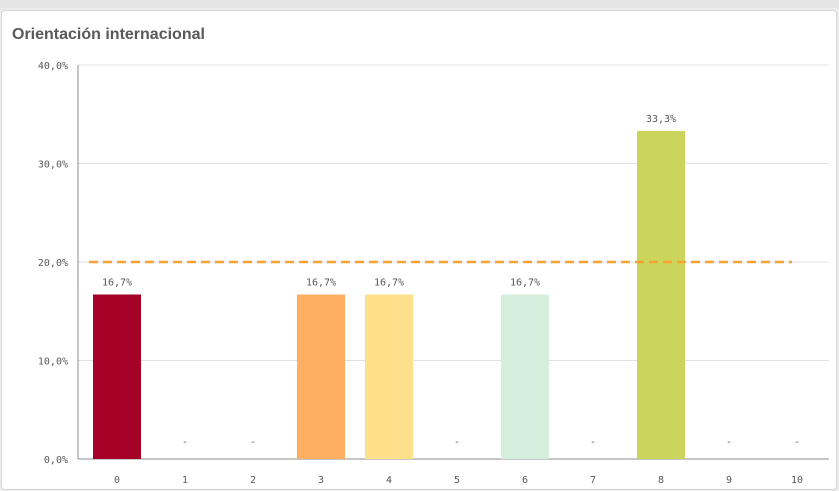  What do you see at coordinates (661, 480) in the screenshot?
I see `x-tick-label: 8` at bounding box center [661, 480].